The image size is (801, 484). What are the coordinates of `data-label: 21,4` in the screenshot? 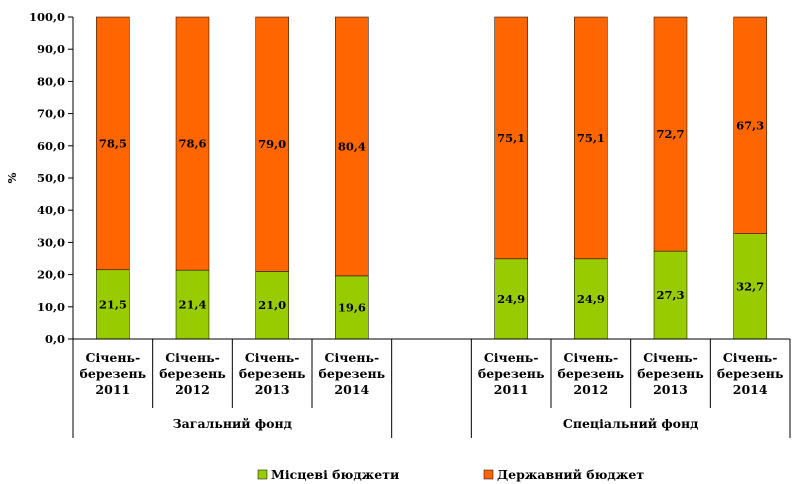 It's located at (192, 305).